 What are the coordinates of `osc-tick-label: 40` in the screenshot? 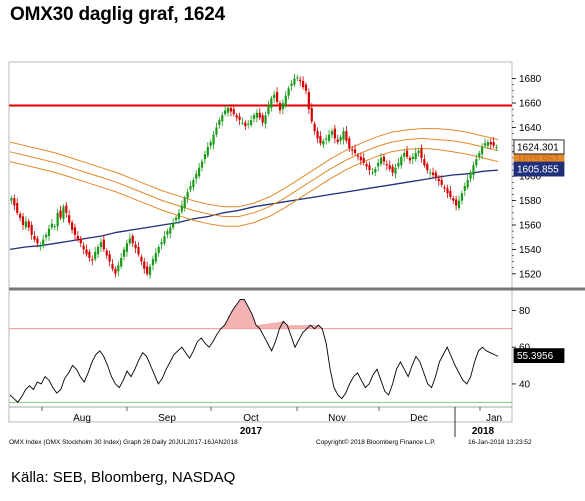 It's located at (525, 384).